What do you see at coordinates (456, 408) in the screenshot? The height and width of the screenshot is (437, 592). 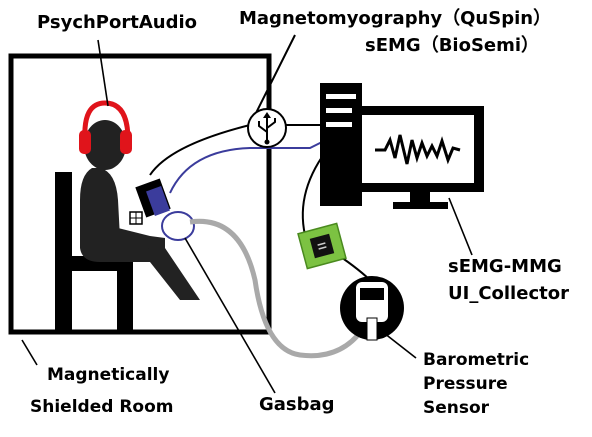 I see `sensor-label: Sensor` at bounding box center [456, 408].